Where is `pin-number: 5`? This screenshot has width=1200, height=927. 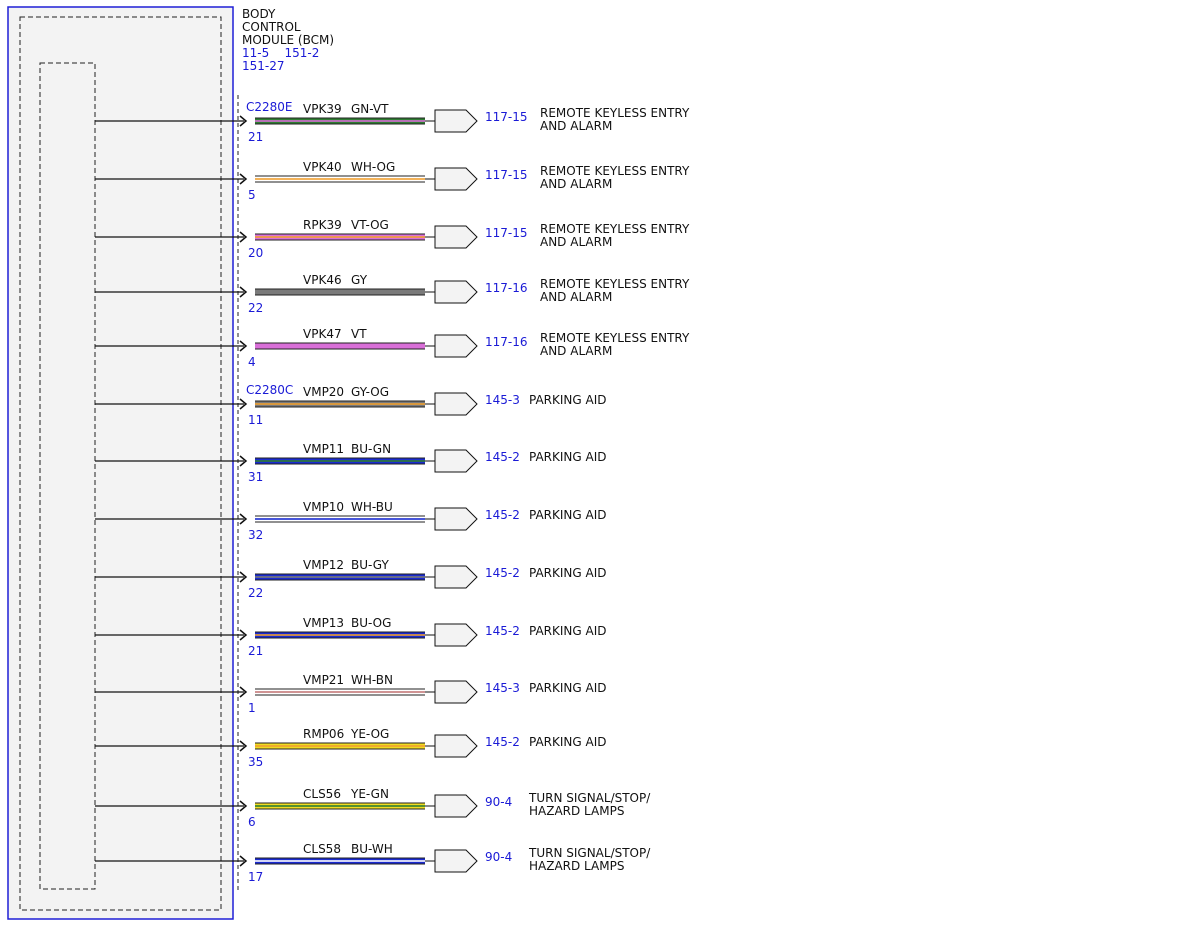
pin-number: 5 is located at coordinates (252, 195).